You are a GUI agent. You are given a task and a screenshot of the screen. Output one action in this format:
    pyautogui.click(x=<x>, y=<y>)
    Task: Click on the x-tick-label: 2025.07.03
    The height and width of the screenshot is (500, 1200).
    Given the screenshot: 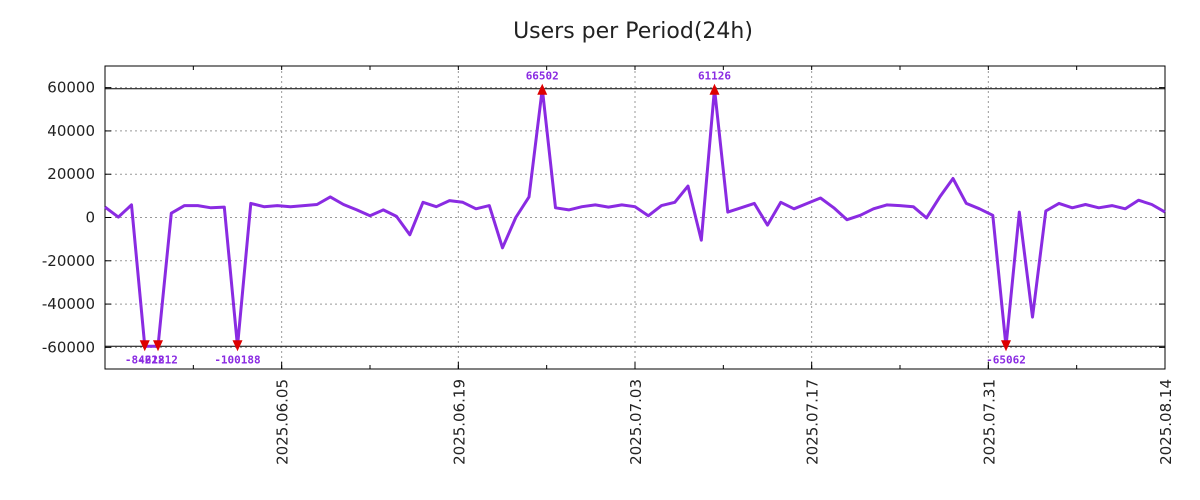 What is the action you would take?
    pyautogui.click(x=636, y=422)
    